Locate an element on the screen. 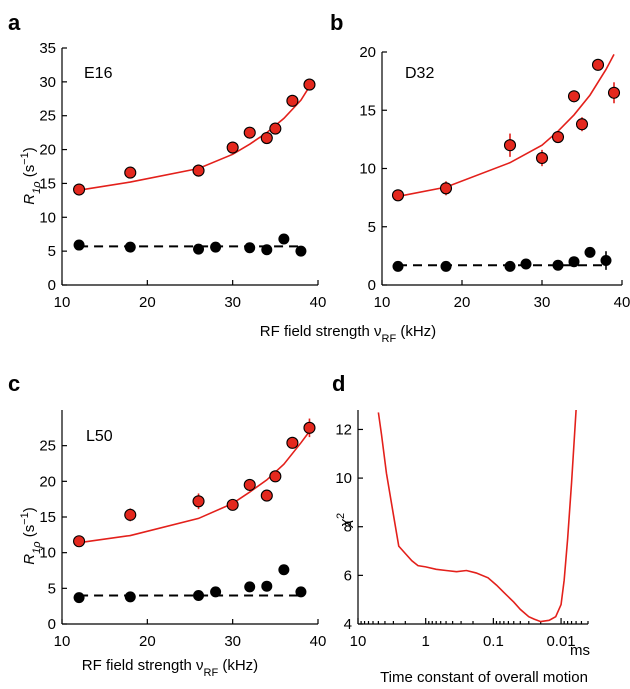 This screenshot has height=689, width=630. xlabel-c-main: RF field strength ν is located at coordinates (143, 665).